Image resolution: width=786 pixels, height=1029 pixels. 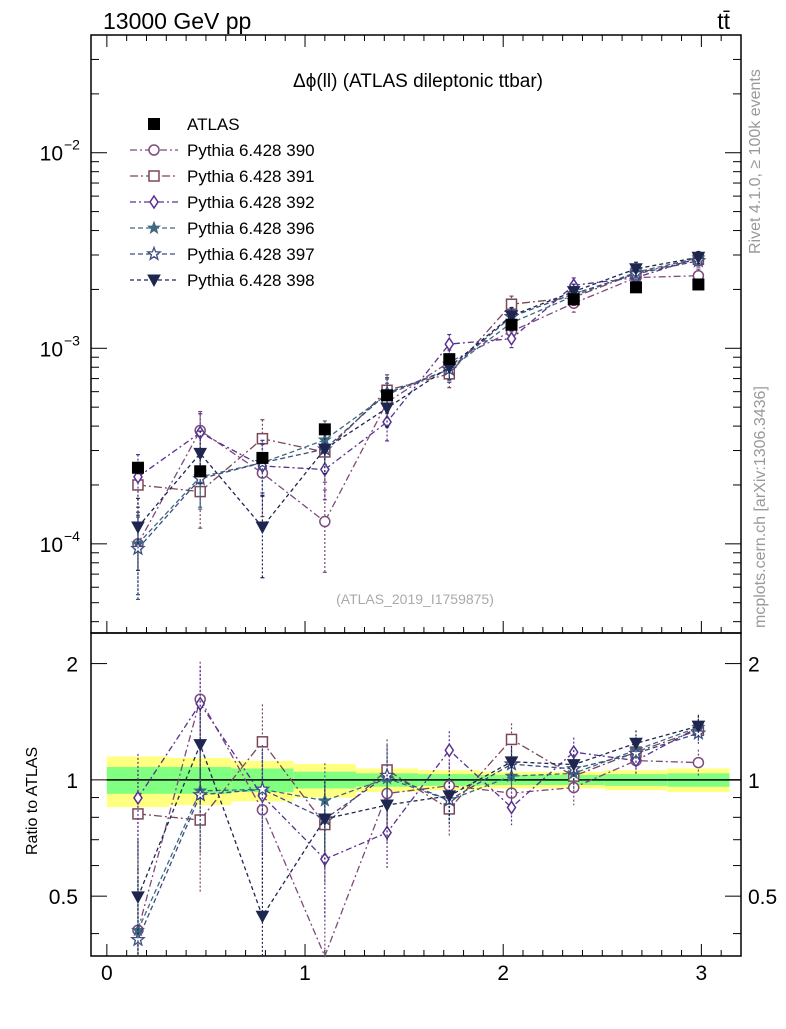 What do you see at coordinates (32, 801) in the screenshot?
I see `ratio-y-axis-label: Ratio to ATLAS` at bounding box center [32, 801].